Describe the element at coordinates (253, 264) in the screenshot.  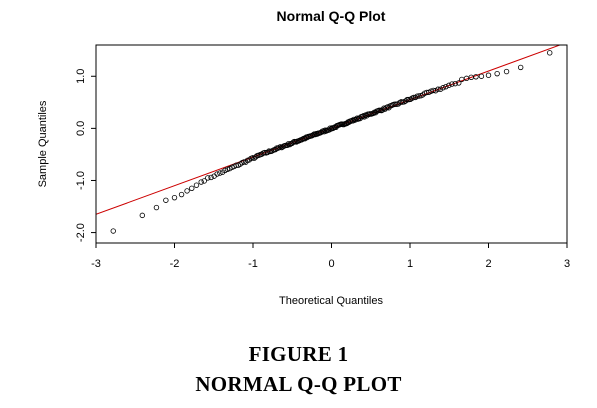
I see `x-tick-label: -1` at that location.